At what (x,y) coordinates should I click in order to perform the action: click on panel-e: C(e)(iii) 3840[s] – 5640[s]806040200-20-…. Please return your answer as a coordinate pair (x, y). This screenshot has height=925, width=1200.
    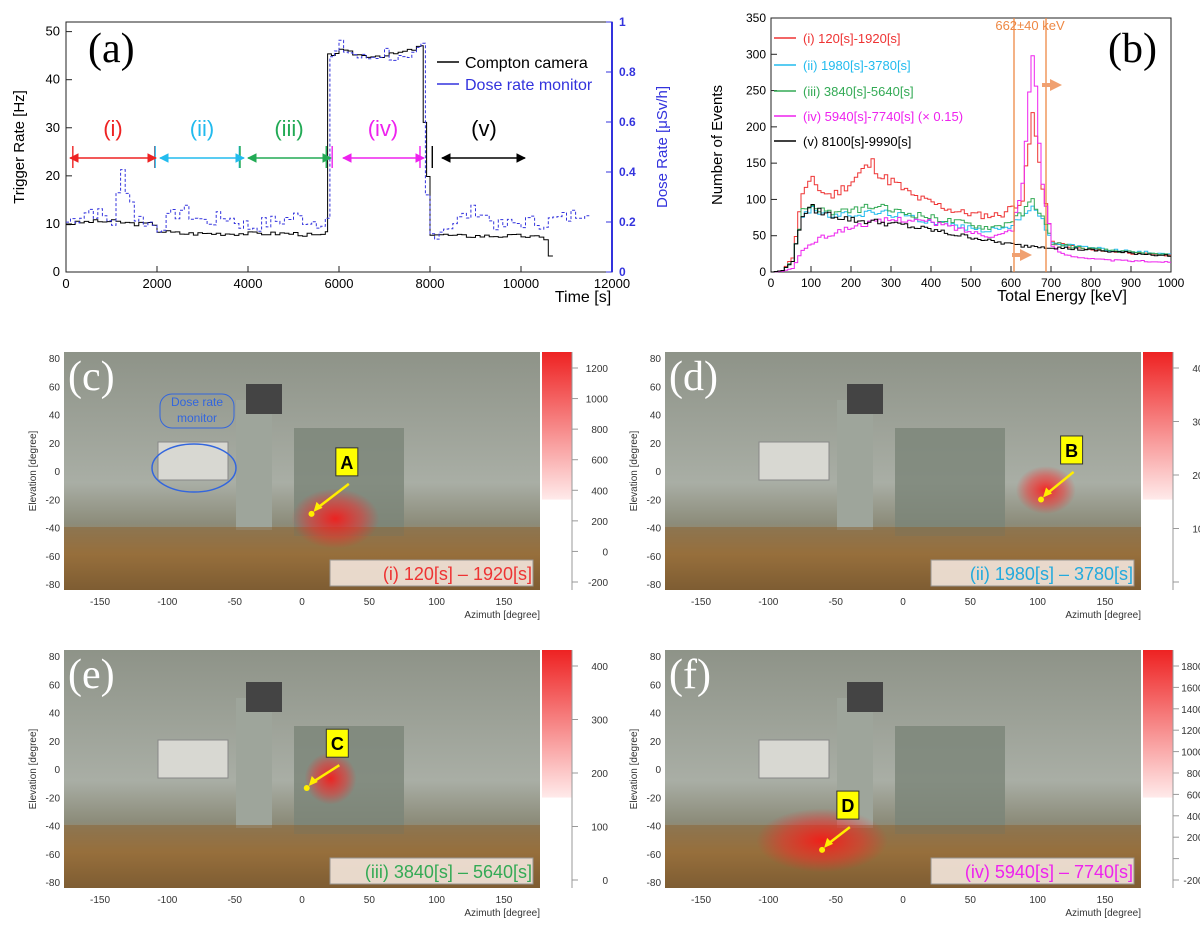
    Looking at the image, I should click on (318, 784).